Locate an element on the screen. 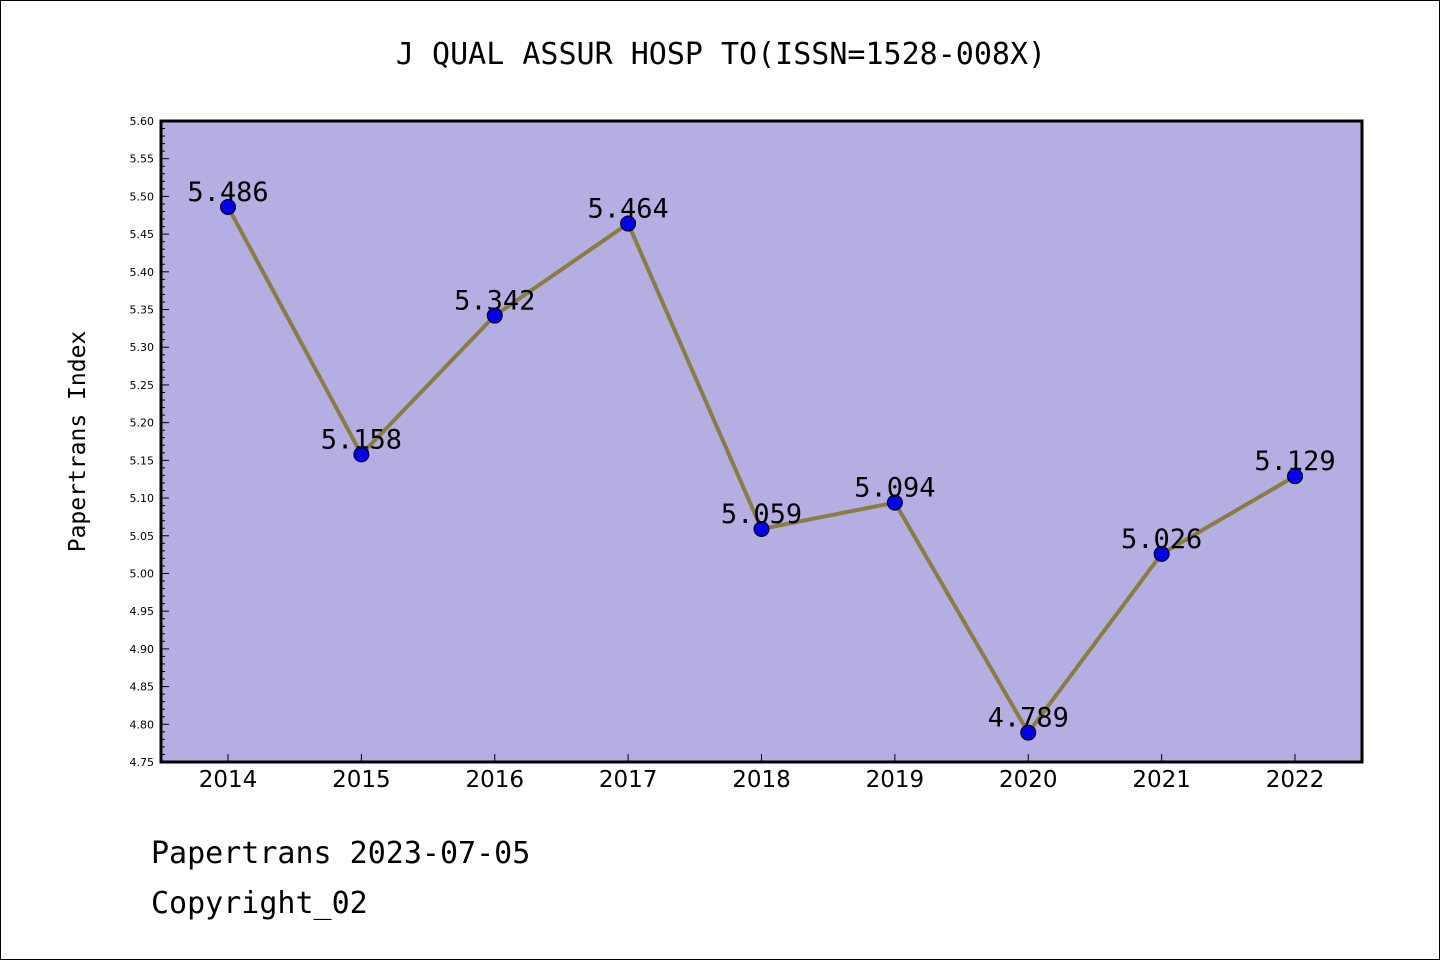 The image size is (1440, 961). y-tick-label: 4.95 is located at coordinates (142, 611).